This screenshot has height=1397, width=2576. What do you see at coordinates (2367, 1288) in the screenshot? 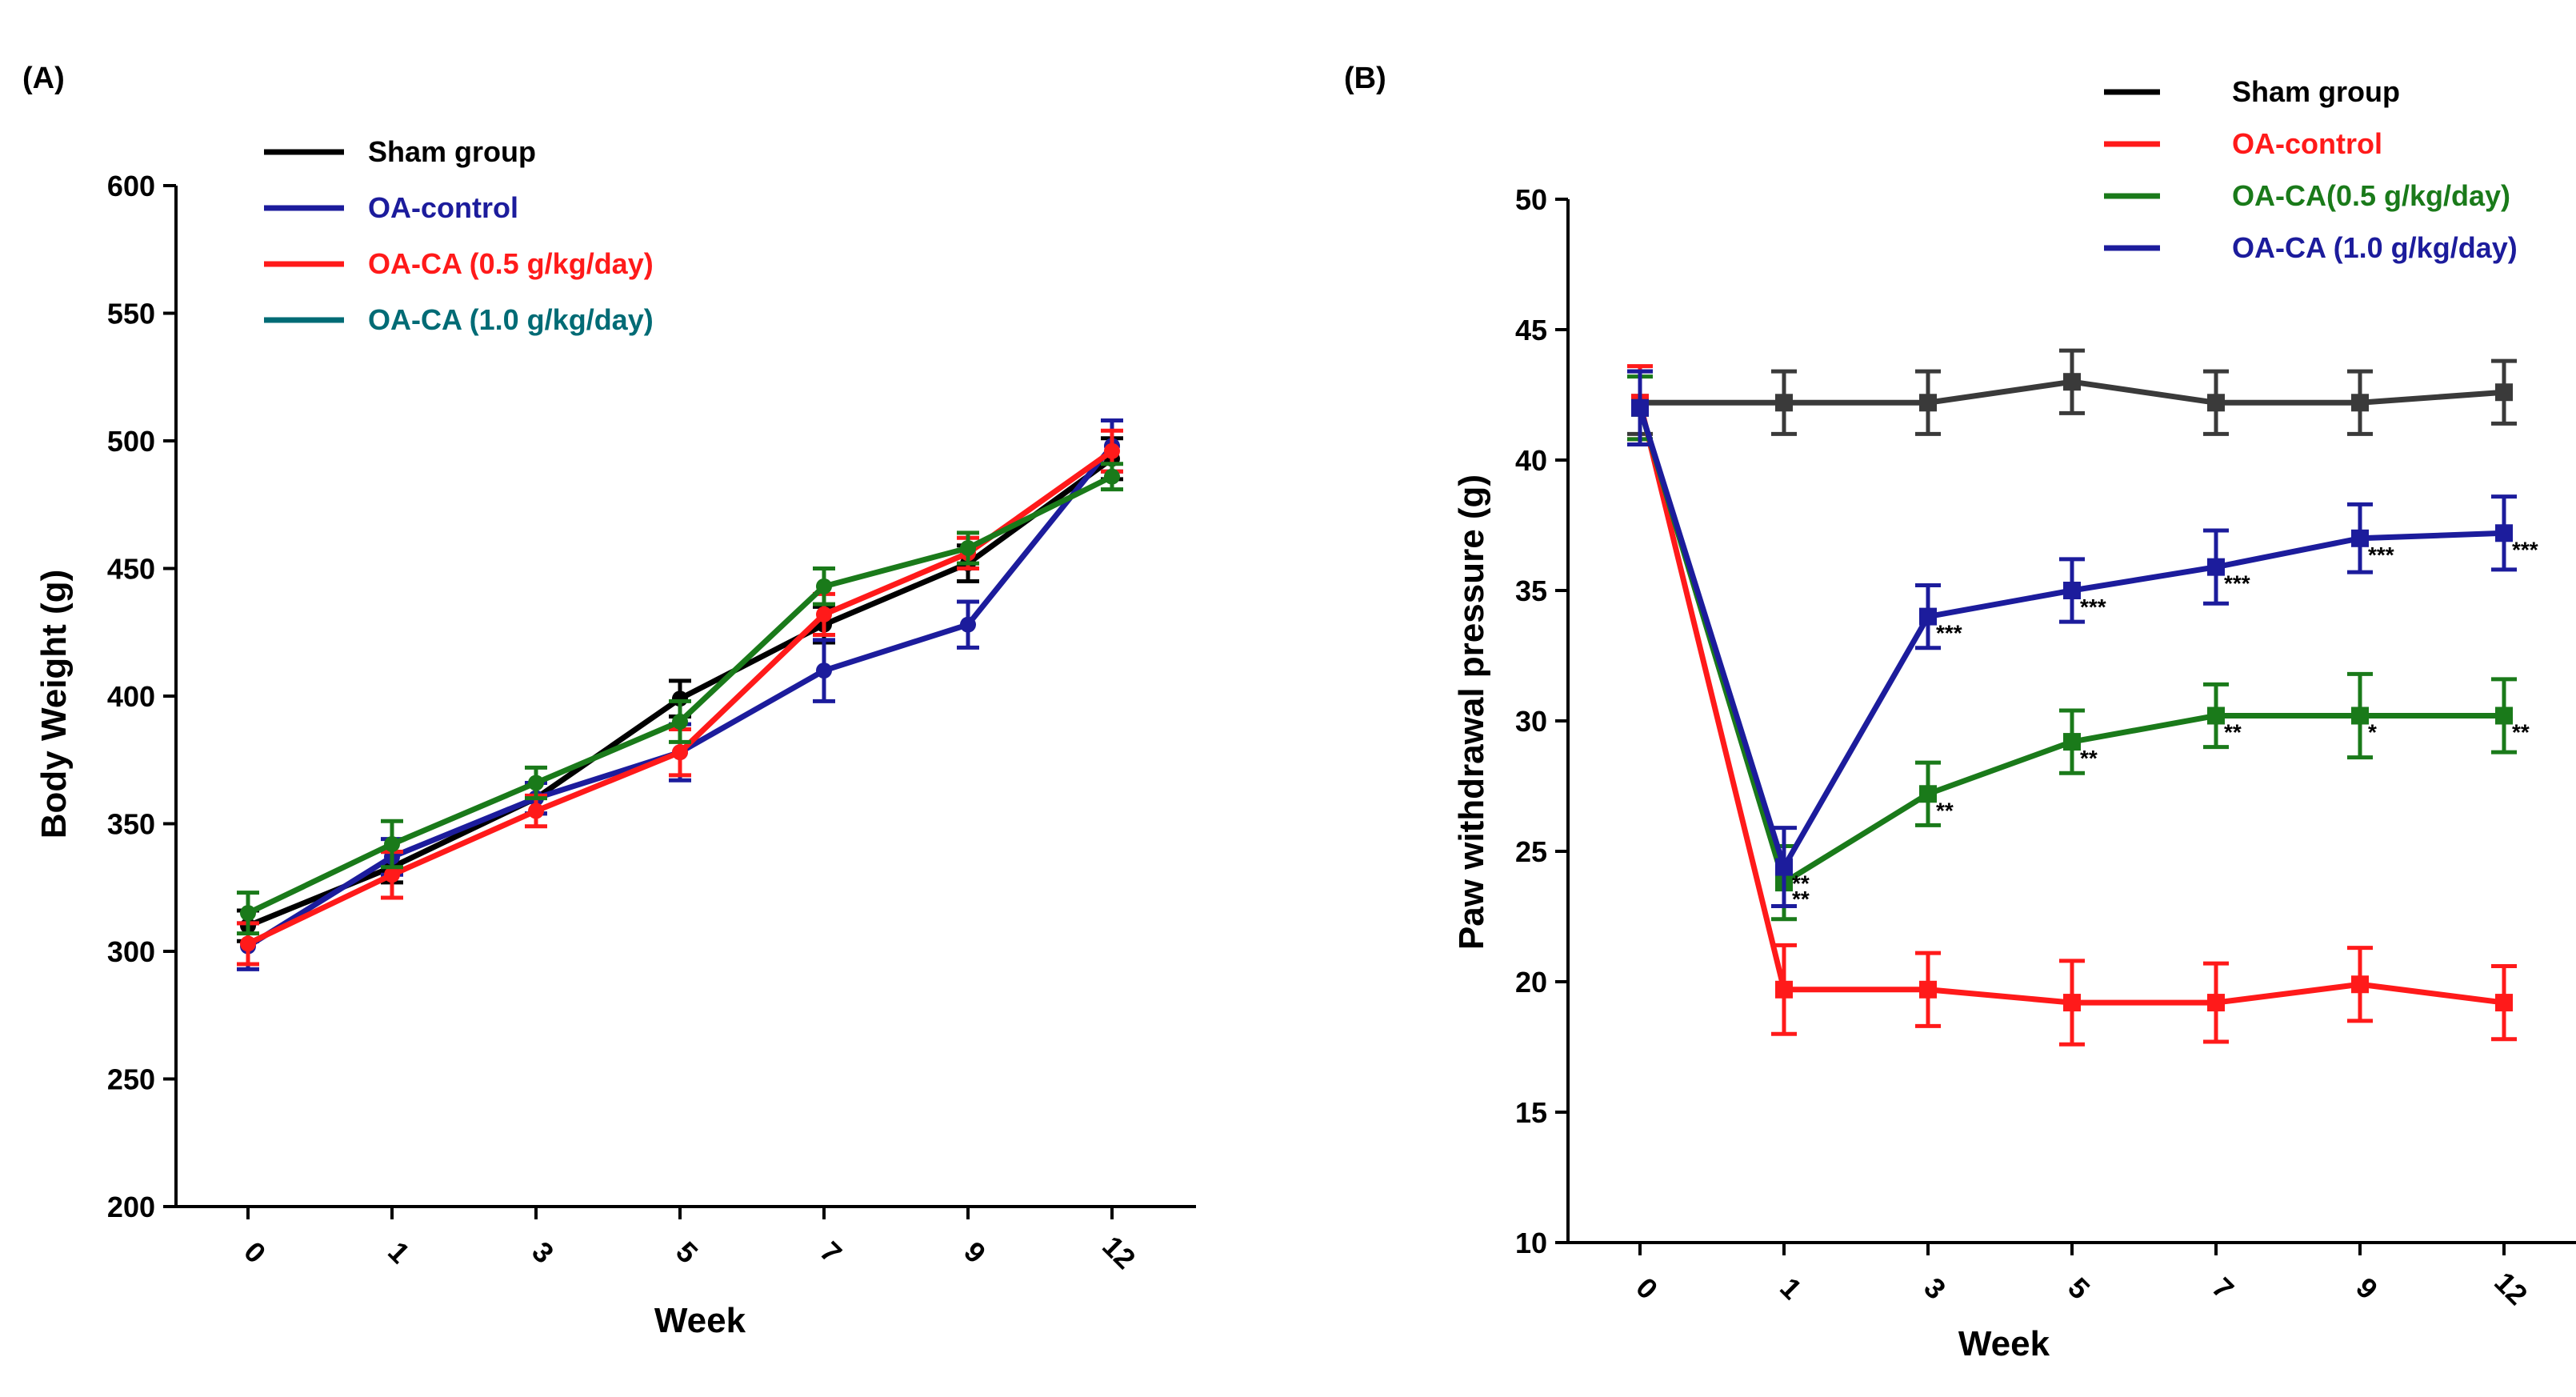
I see `panel-b-x-tick-label: 9` at bounding box center [2367, 1288].